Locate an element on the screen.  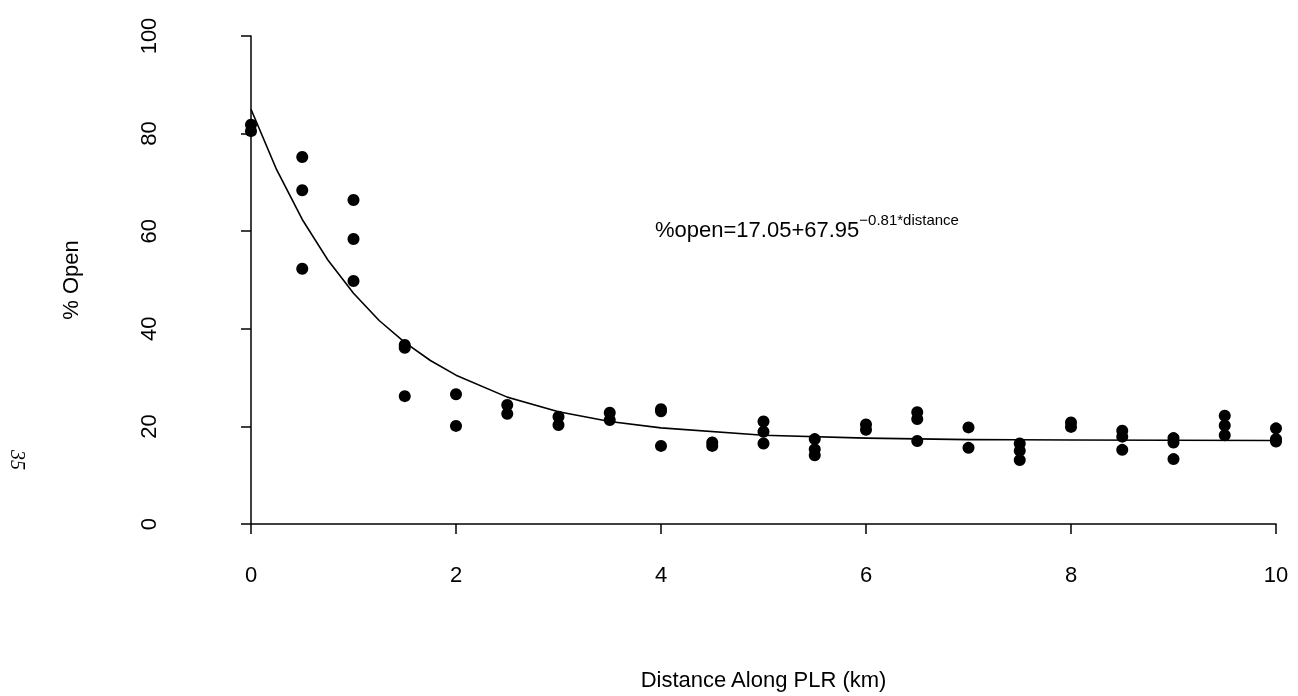
y-tick-label: 100 is located at coordinates (148, 36).